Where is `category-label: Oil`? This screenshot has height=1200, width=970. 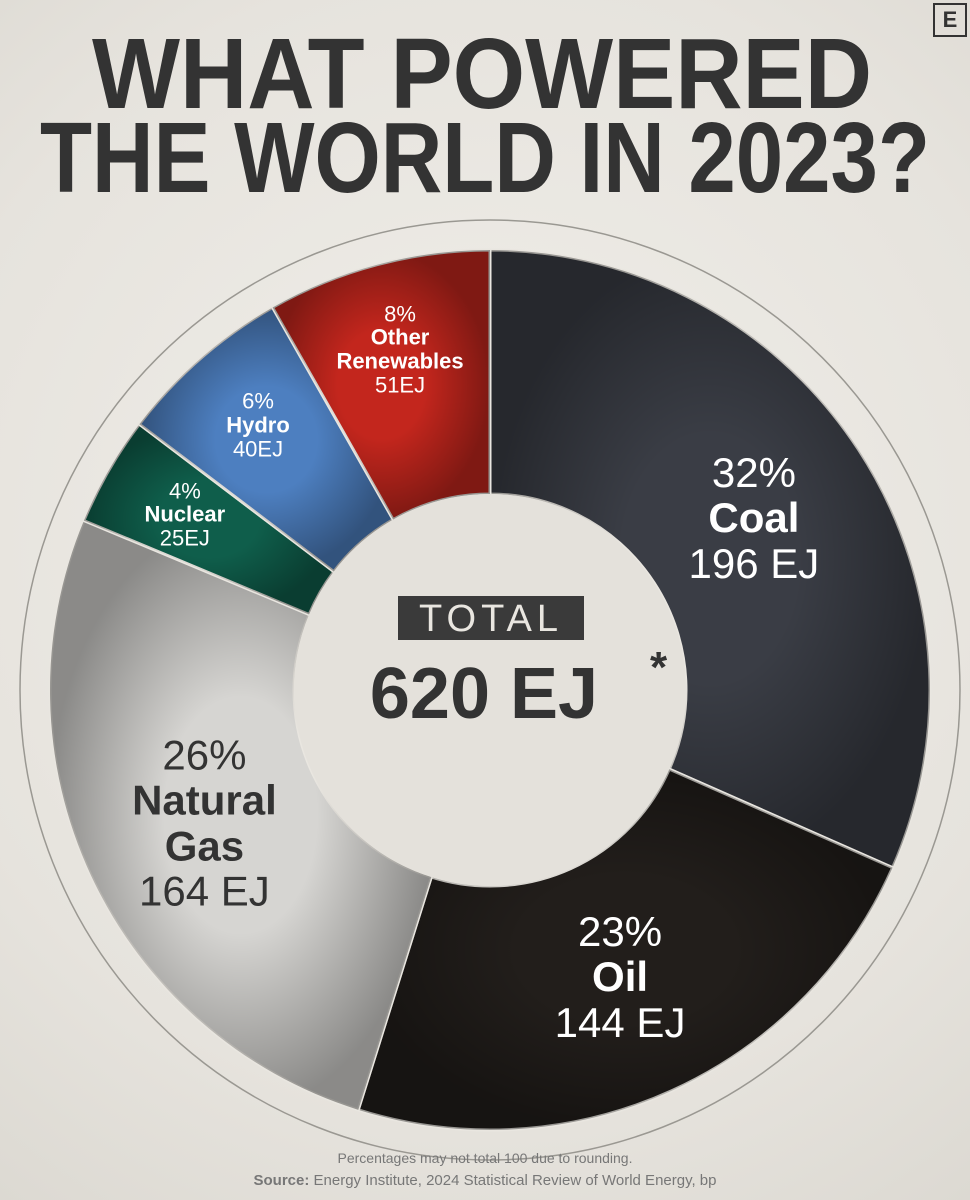
category-label: Oil is located at coordinates (620, 977).